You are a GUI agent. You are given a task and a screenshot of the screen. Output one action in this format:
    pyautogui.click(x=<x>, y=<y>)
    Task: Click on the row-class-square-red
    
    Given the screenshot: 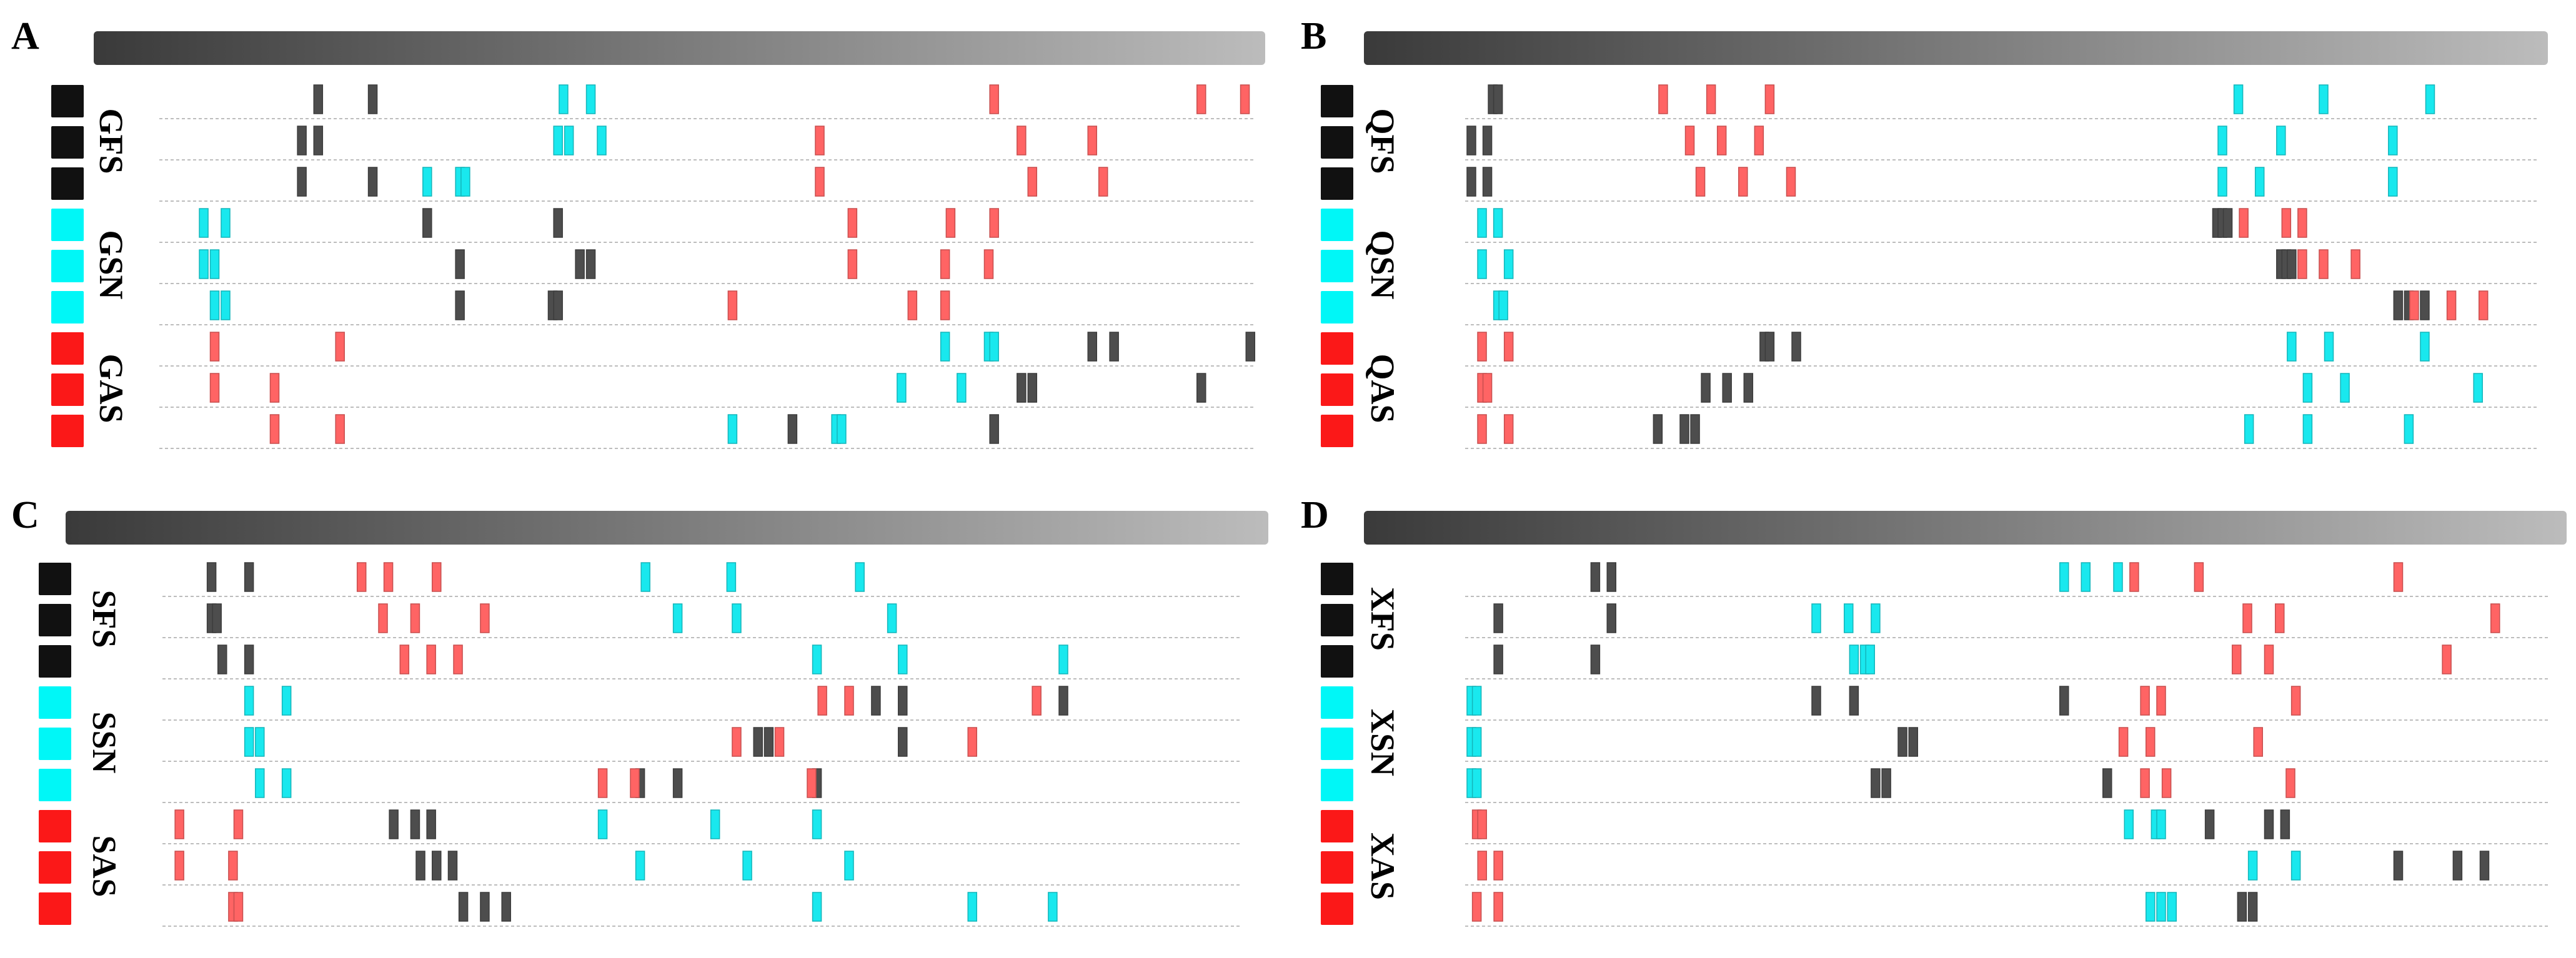 What is the action you would take?
    pyautogui.click(x=1337, y=349)
    